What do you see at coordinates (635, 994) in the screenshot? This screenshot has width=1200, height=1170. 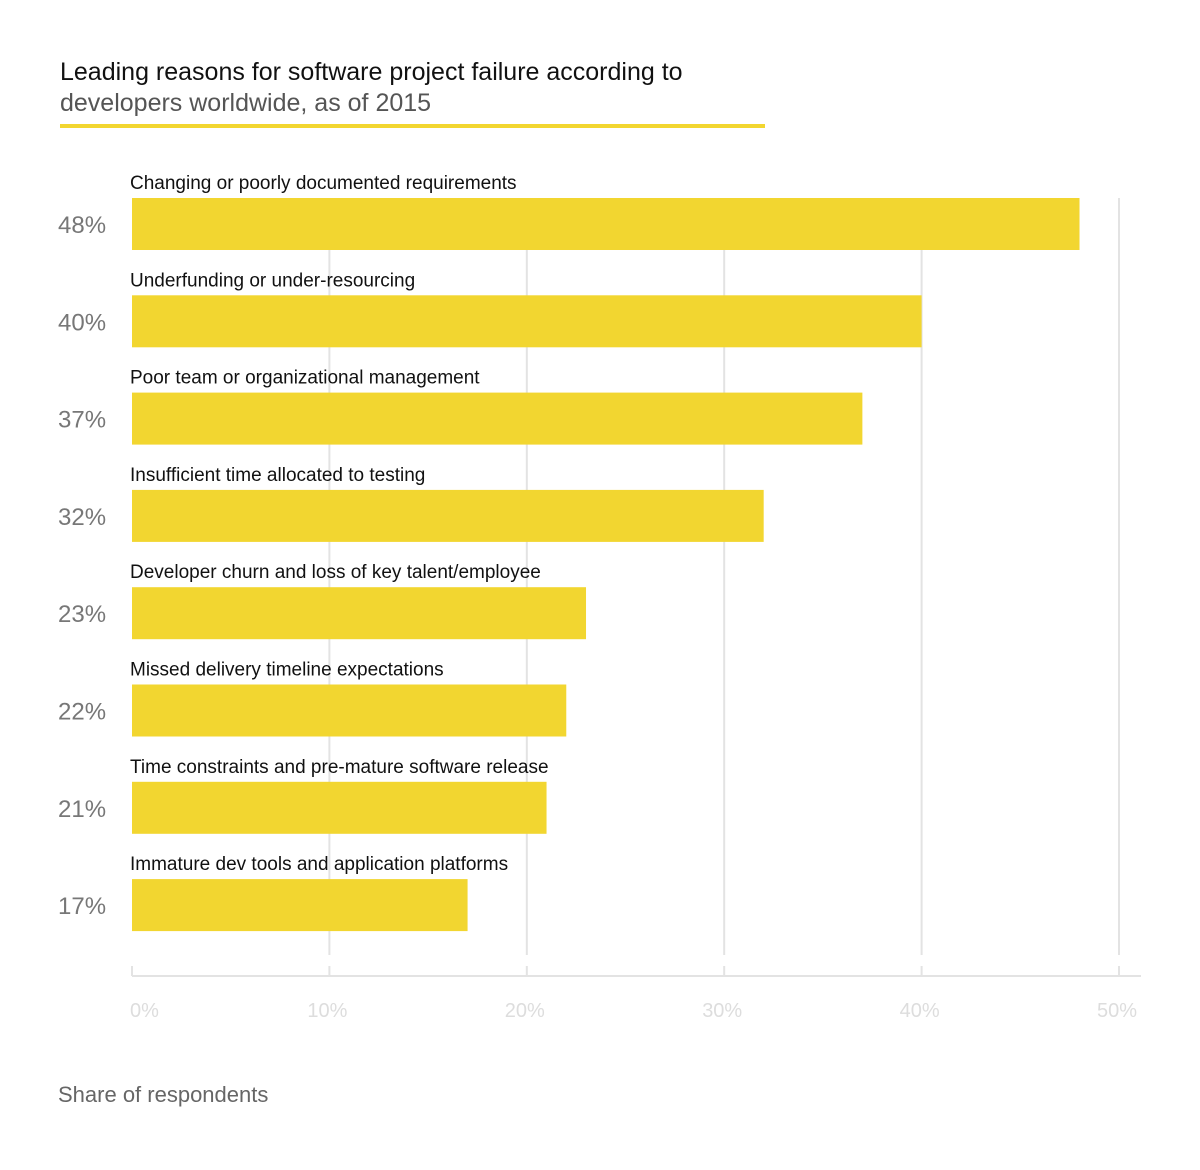 I see `x-axis: 0% 10% 20% 30% 40% 50%` at bounding box center [635, 994].